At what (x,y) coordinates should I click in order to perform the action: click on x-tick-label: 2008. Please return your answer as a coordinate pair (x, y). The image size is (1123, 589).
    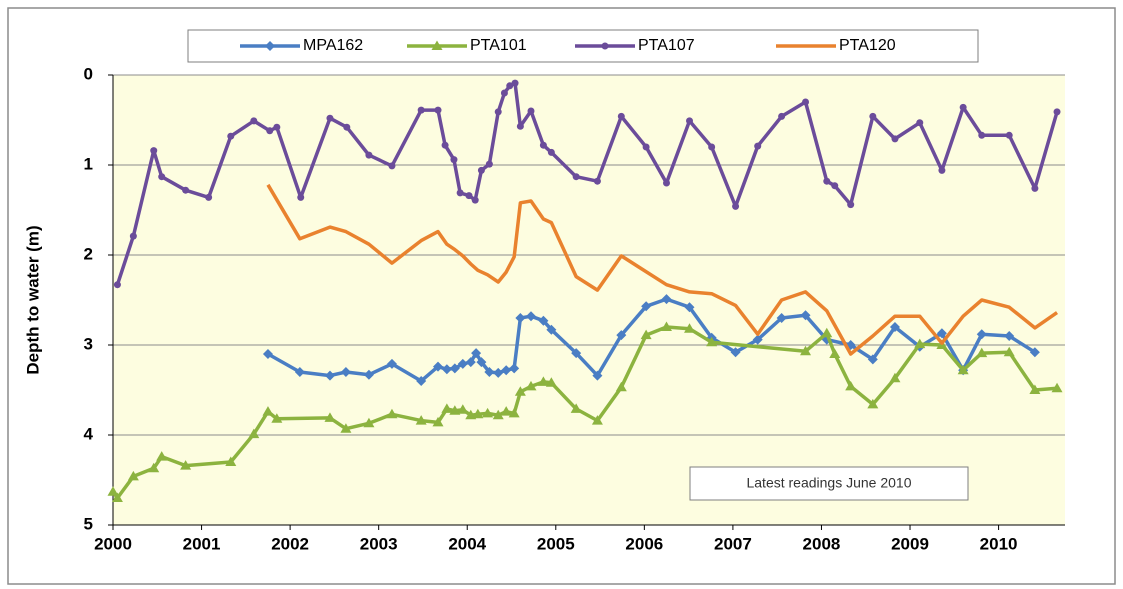
    Looking at the image, I should click on (822, 543).